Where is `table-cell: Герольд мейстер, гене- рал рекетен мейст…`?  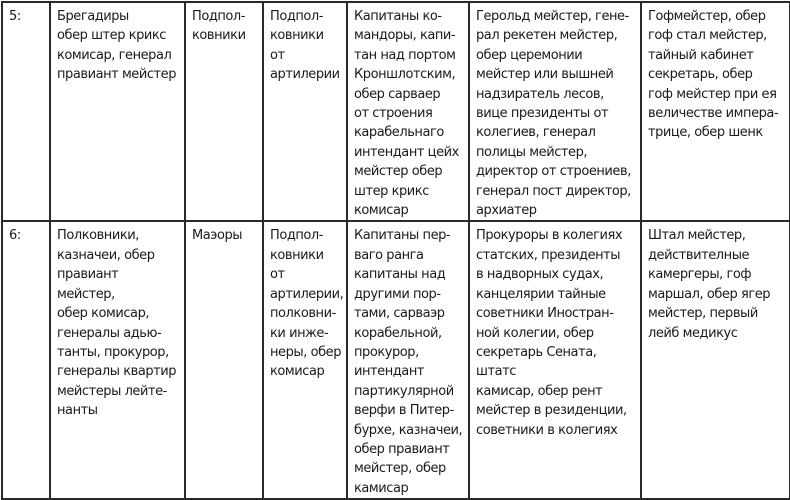
table-cell: Герольд мейстер, гене- рал рекетен мейст… is located at coordinates (555, 111).